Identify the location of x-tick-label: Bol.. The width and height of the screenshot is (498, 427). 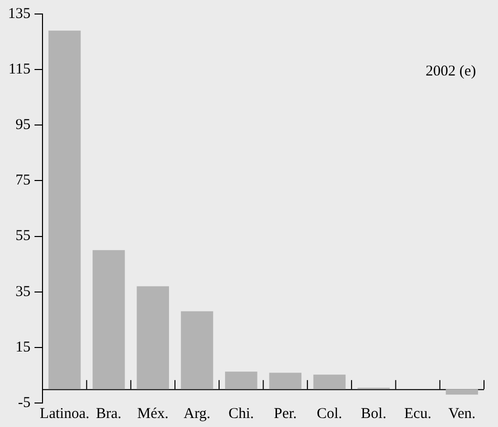
(373, 414).